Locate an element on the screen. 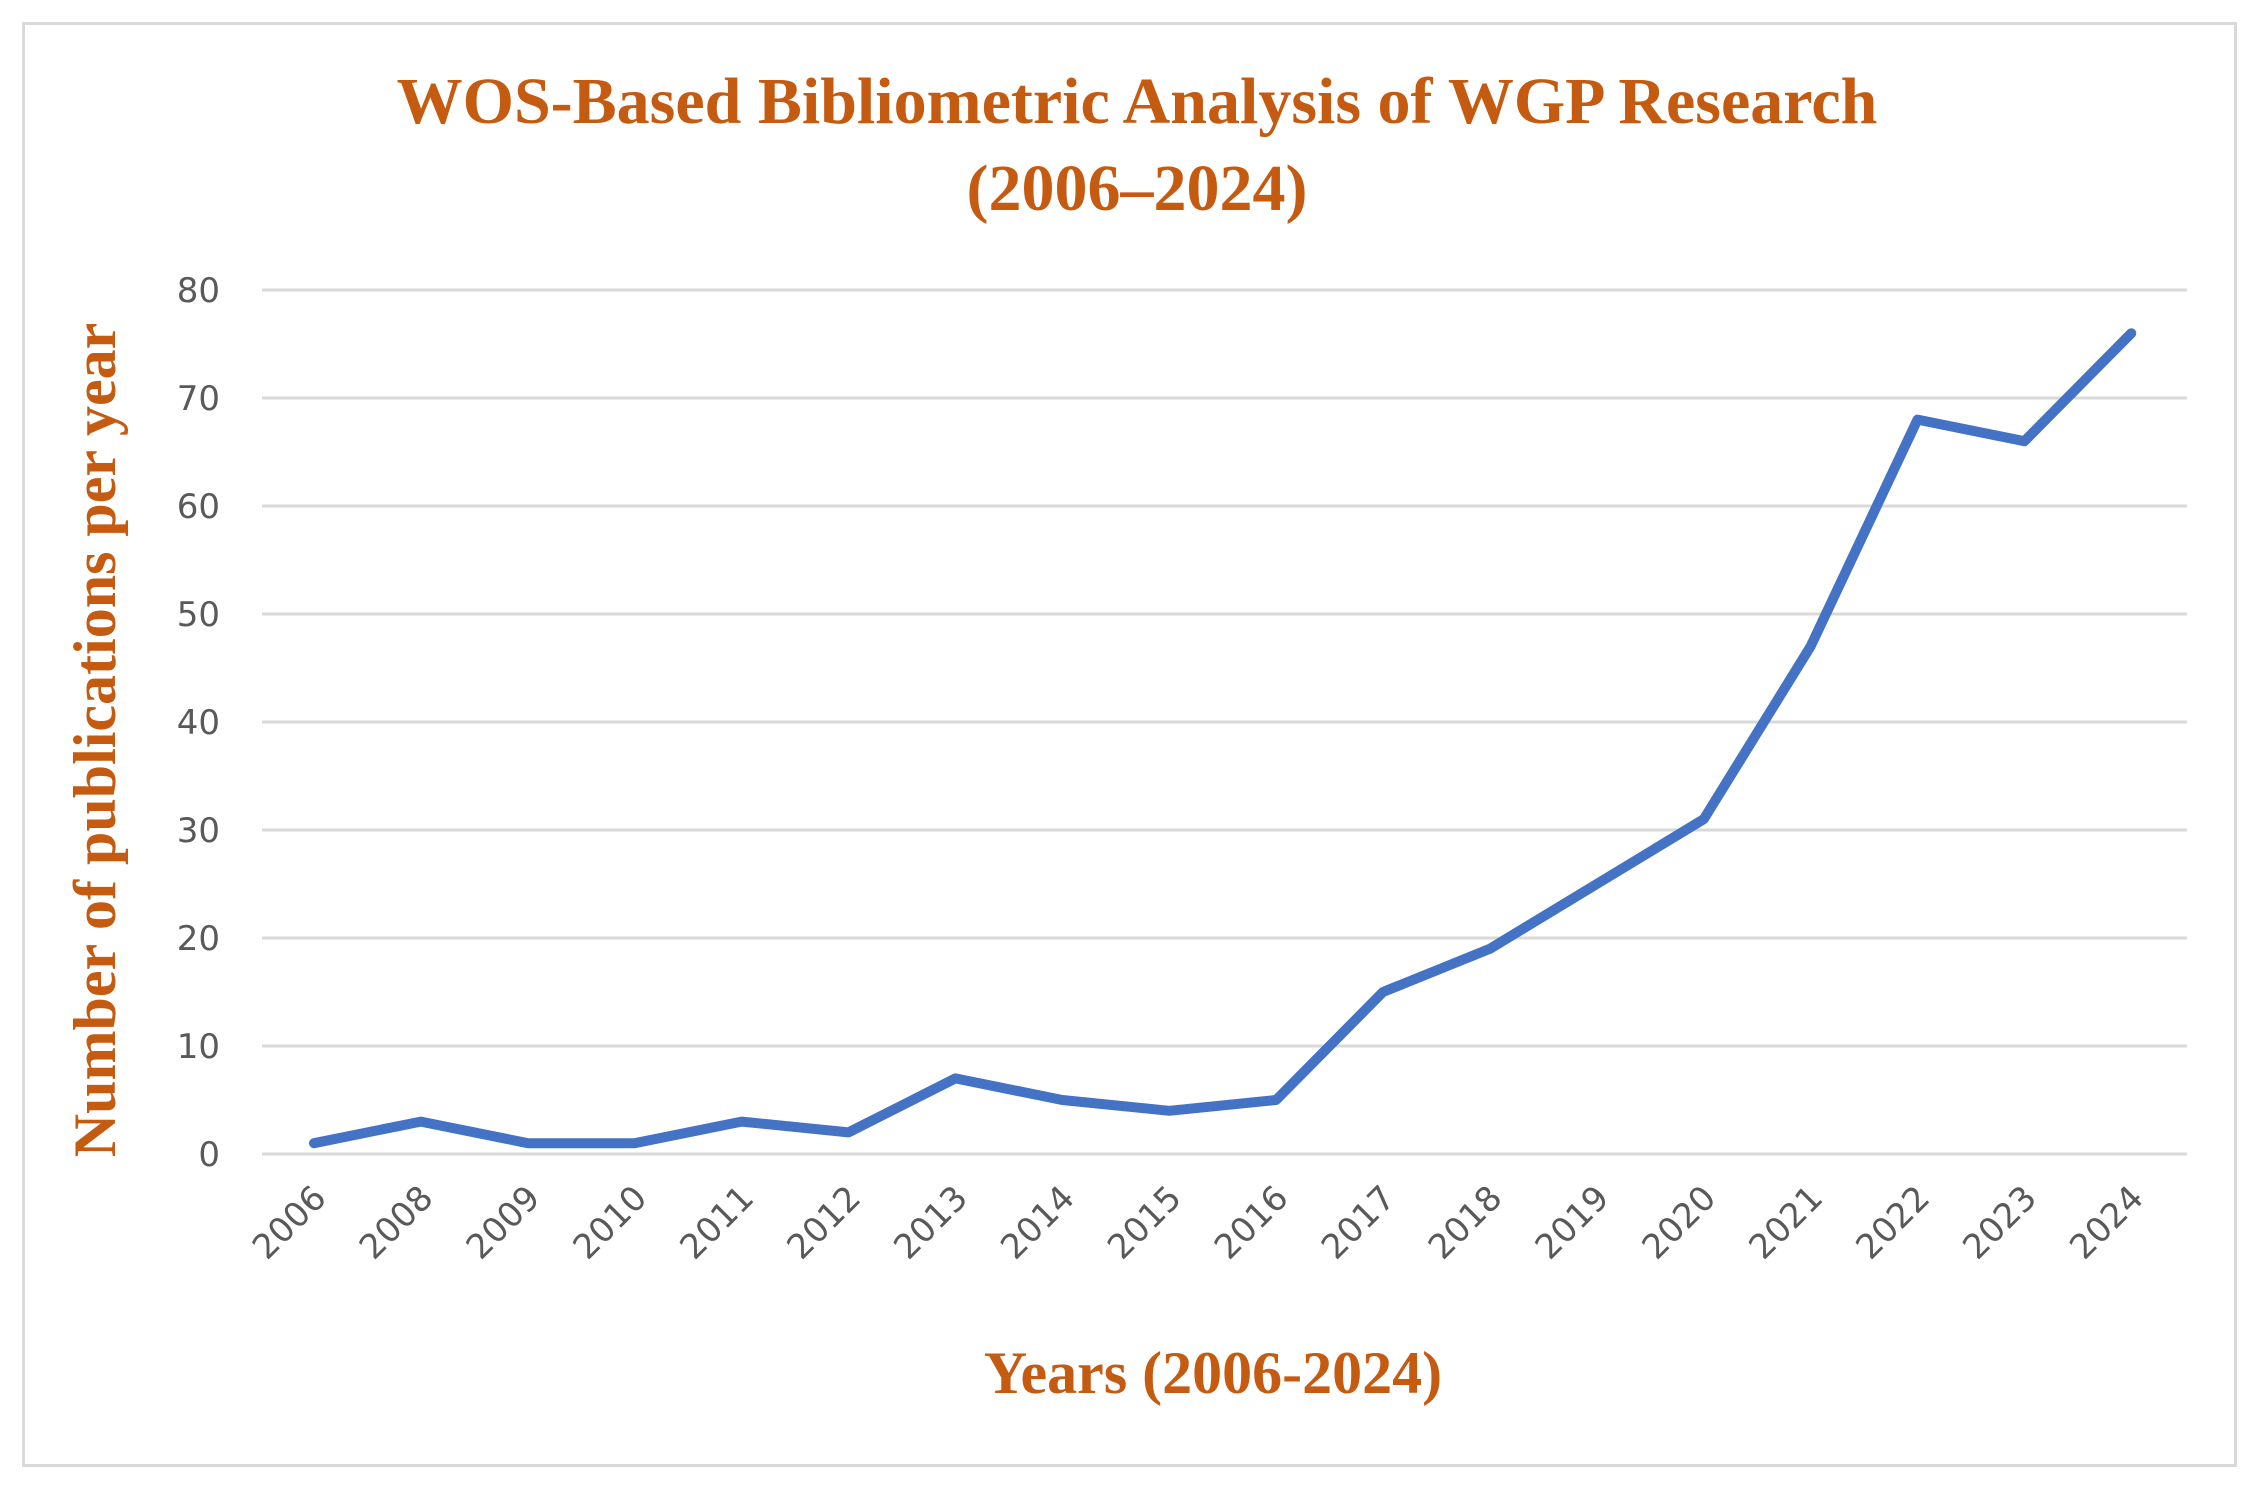 Image resolution: width=2261 pixels, height=1490 pixels. y-tick-label: 50 is located at coordinates (198, 615).